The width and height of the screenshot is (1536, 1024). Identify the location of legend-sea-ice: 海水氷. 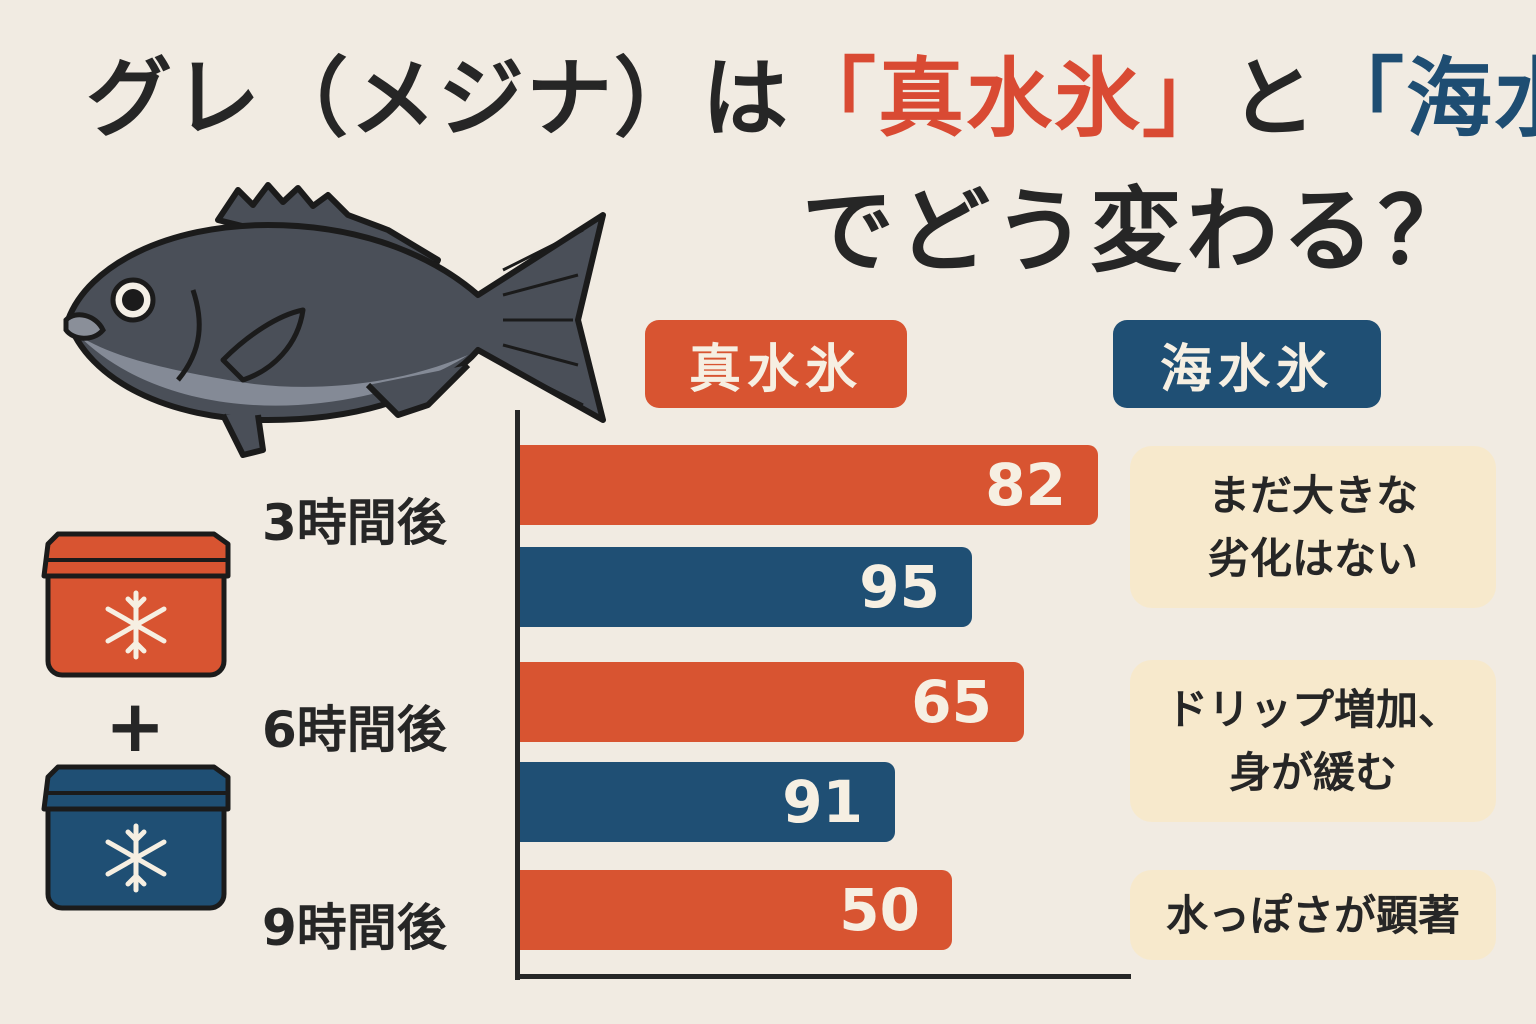
(1247, 364).